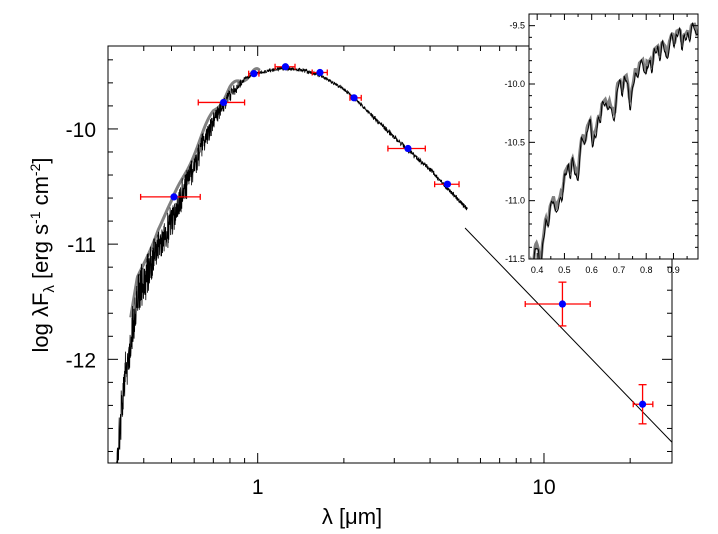 The image size is (718, 534). Describe the element at coordinates (515, 201) in the screenshot. I see `inset-y-tick-label: -11.0` at that location.